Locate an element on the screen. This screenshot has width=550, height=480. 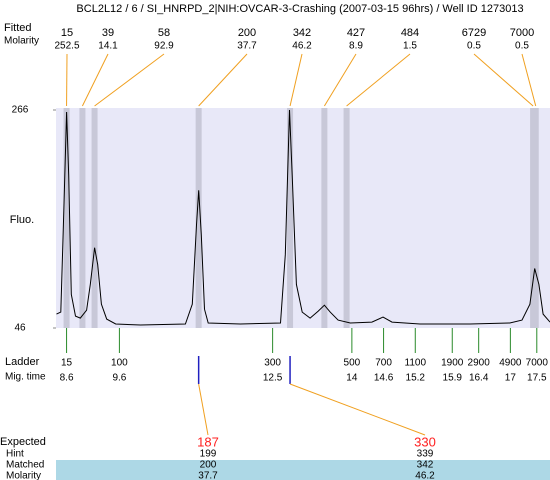
peak-size: 427 is located at coordinates (356, 33).